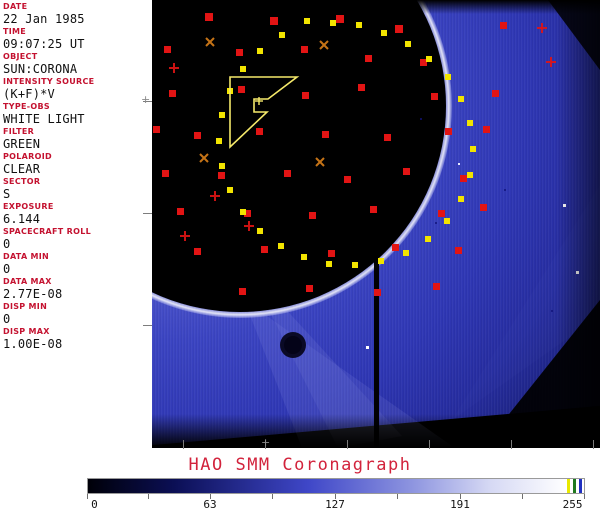 This screenshot has width=600, height=512. I want to click on colorbar-stripe-green, so click(575, 486).